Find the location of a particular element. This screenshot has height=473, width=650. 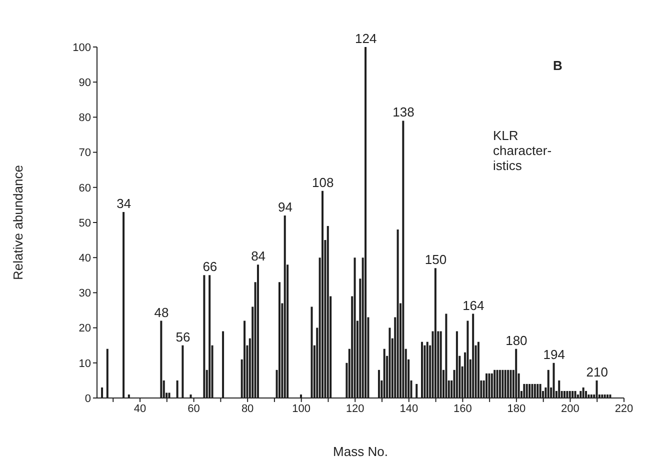

x-tick-label: 80 is located at coordinates (247, 408).